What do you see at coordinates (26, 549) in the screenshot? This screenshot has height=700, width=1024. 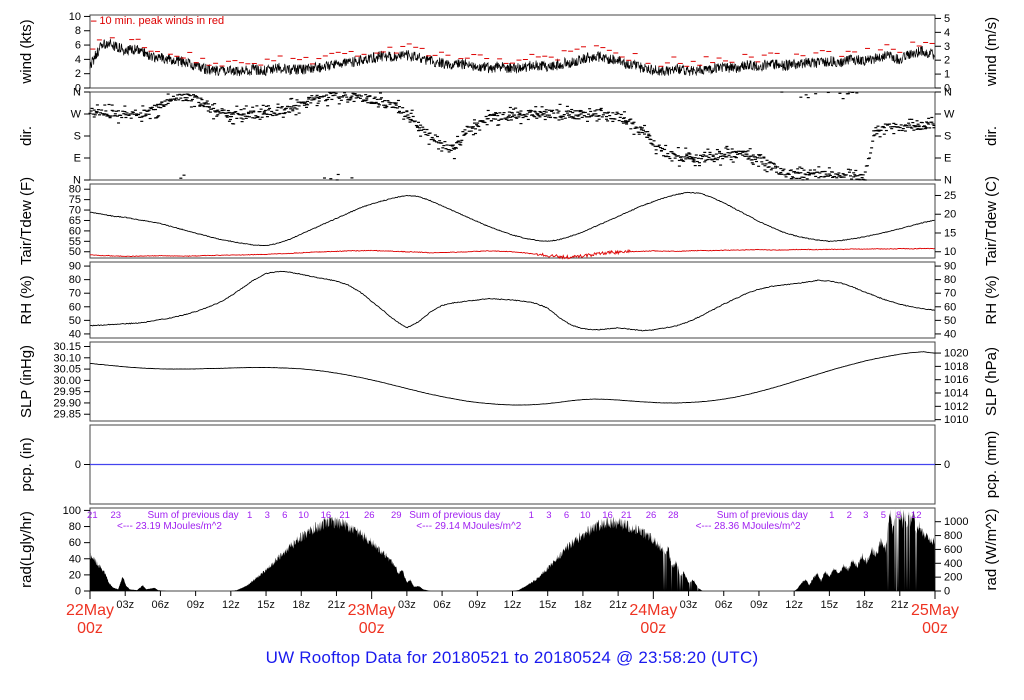 I see `svg-text: rad(Lgly/hr)` at bounding box center [26, 549].